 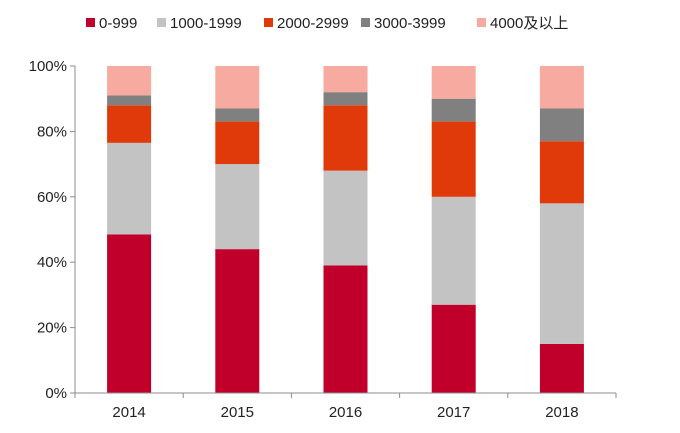 I want to click on y-axis: 0% 20% 40% 60% 80% 100%, so click(x=52, y=230).